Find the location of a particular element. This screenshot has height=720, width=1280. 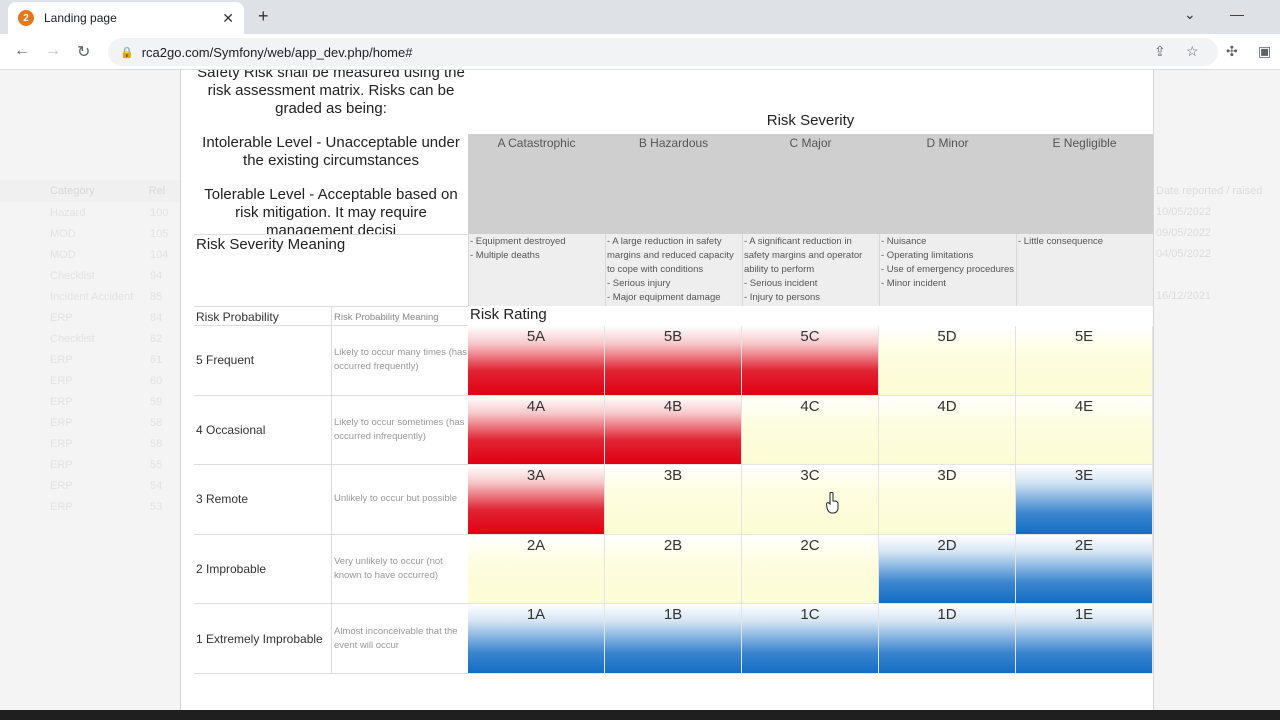

background-date: 04/05/2022 is located at coordinates (1184, 253).